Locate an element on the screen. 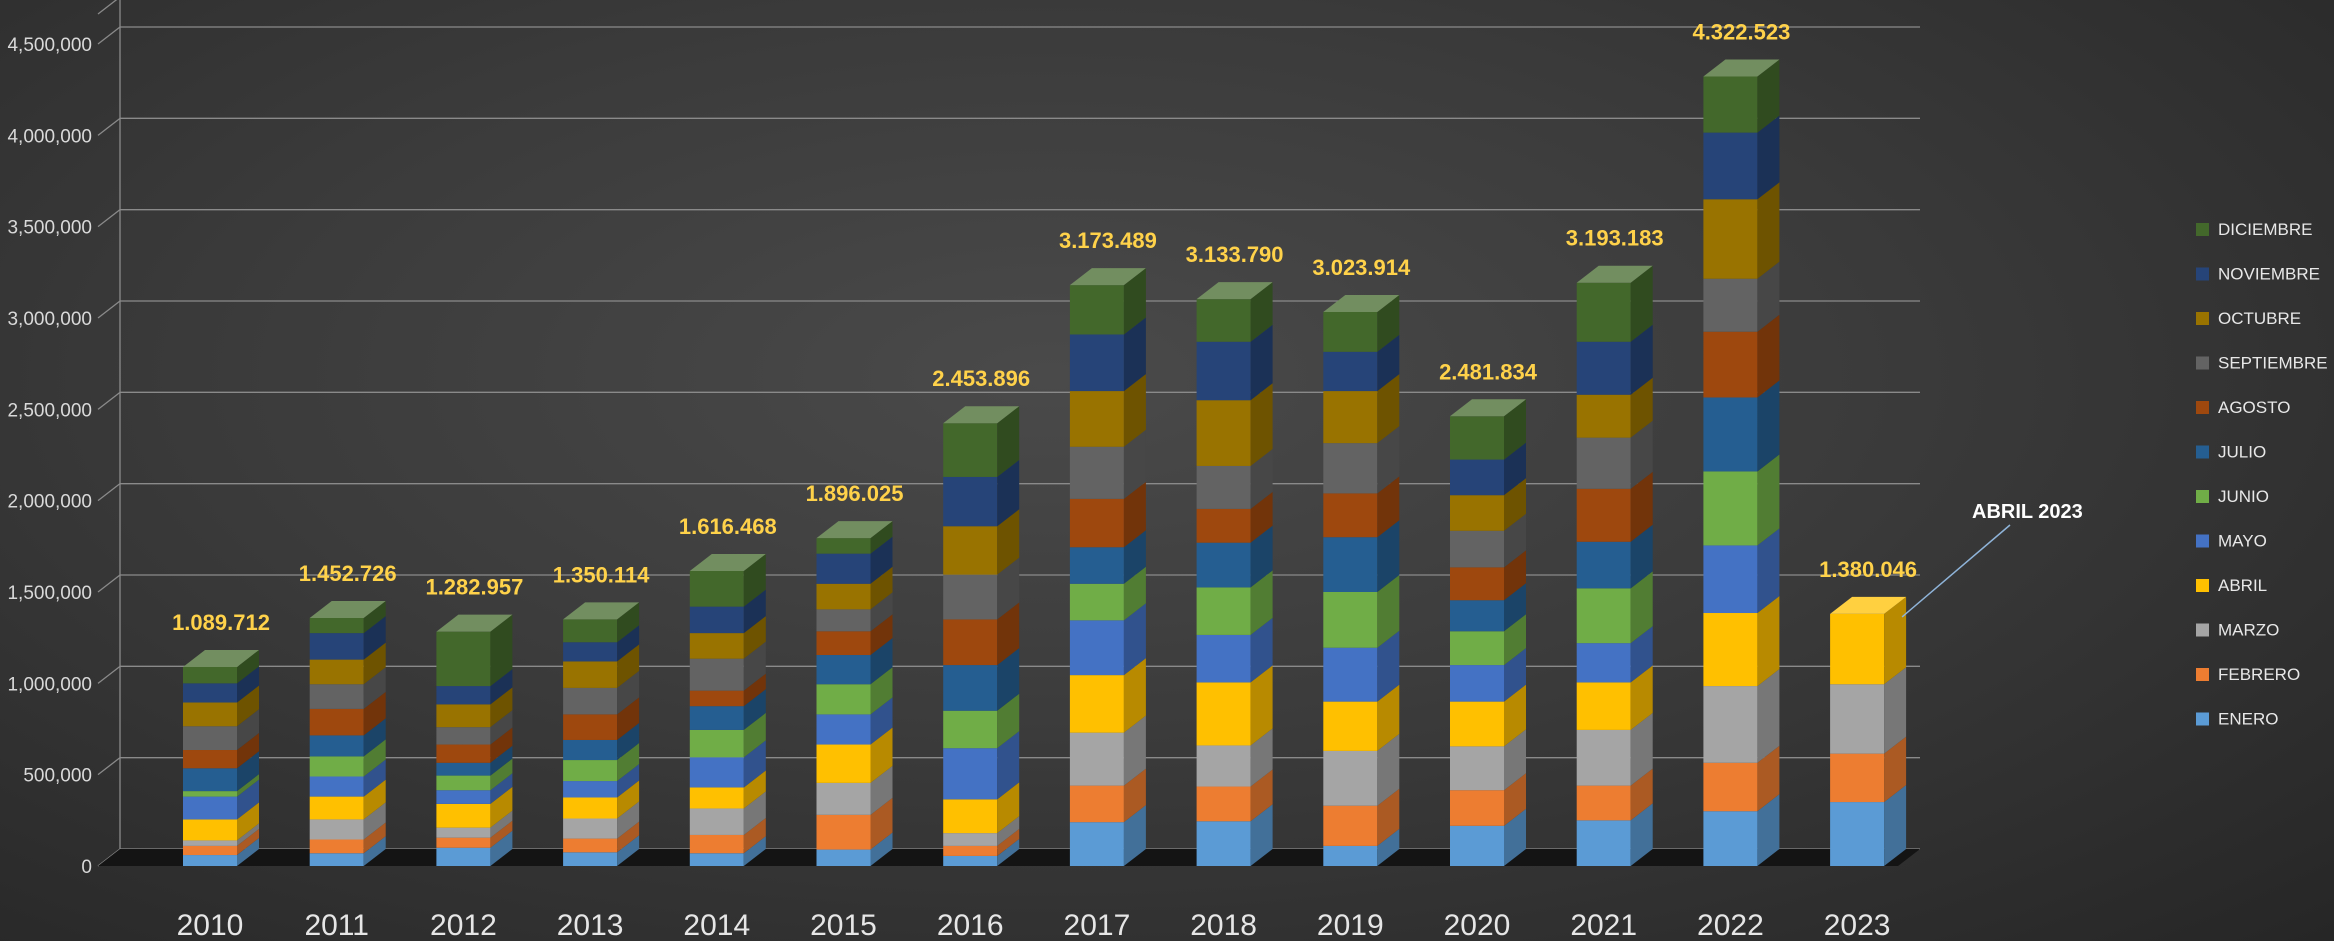  legend-item: ENERO is located at coordinates (2237, 719).